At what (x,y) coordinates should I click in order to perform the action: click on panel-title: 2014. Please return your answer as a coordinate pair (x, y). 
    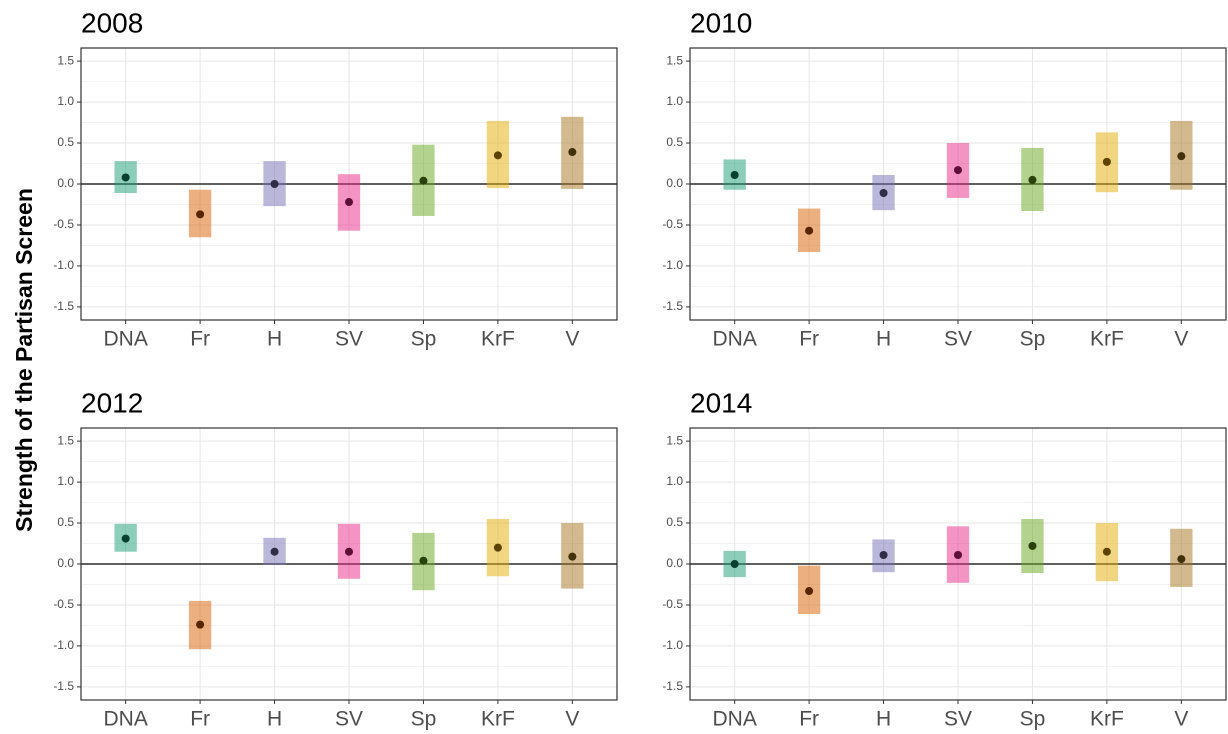
    Looking at the image, I should click on (721, 402).